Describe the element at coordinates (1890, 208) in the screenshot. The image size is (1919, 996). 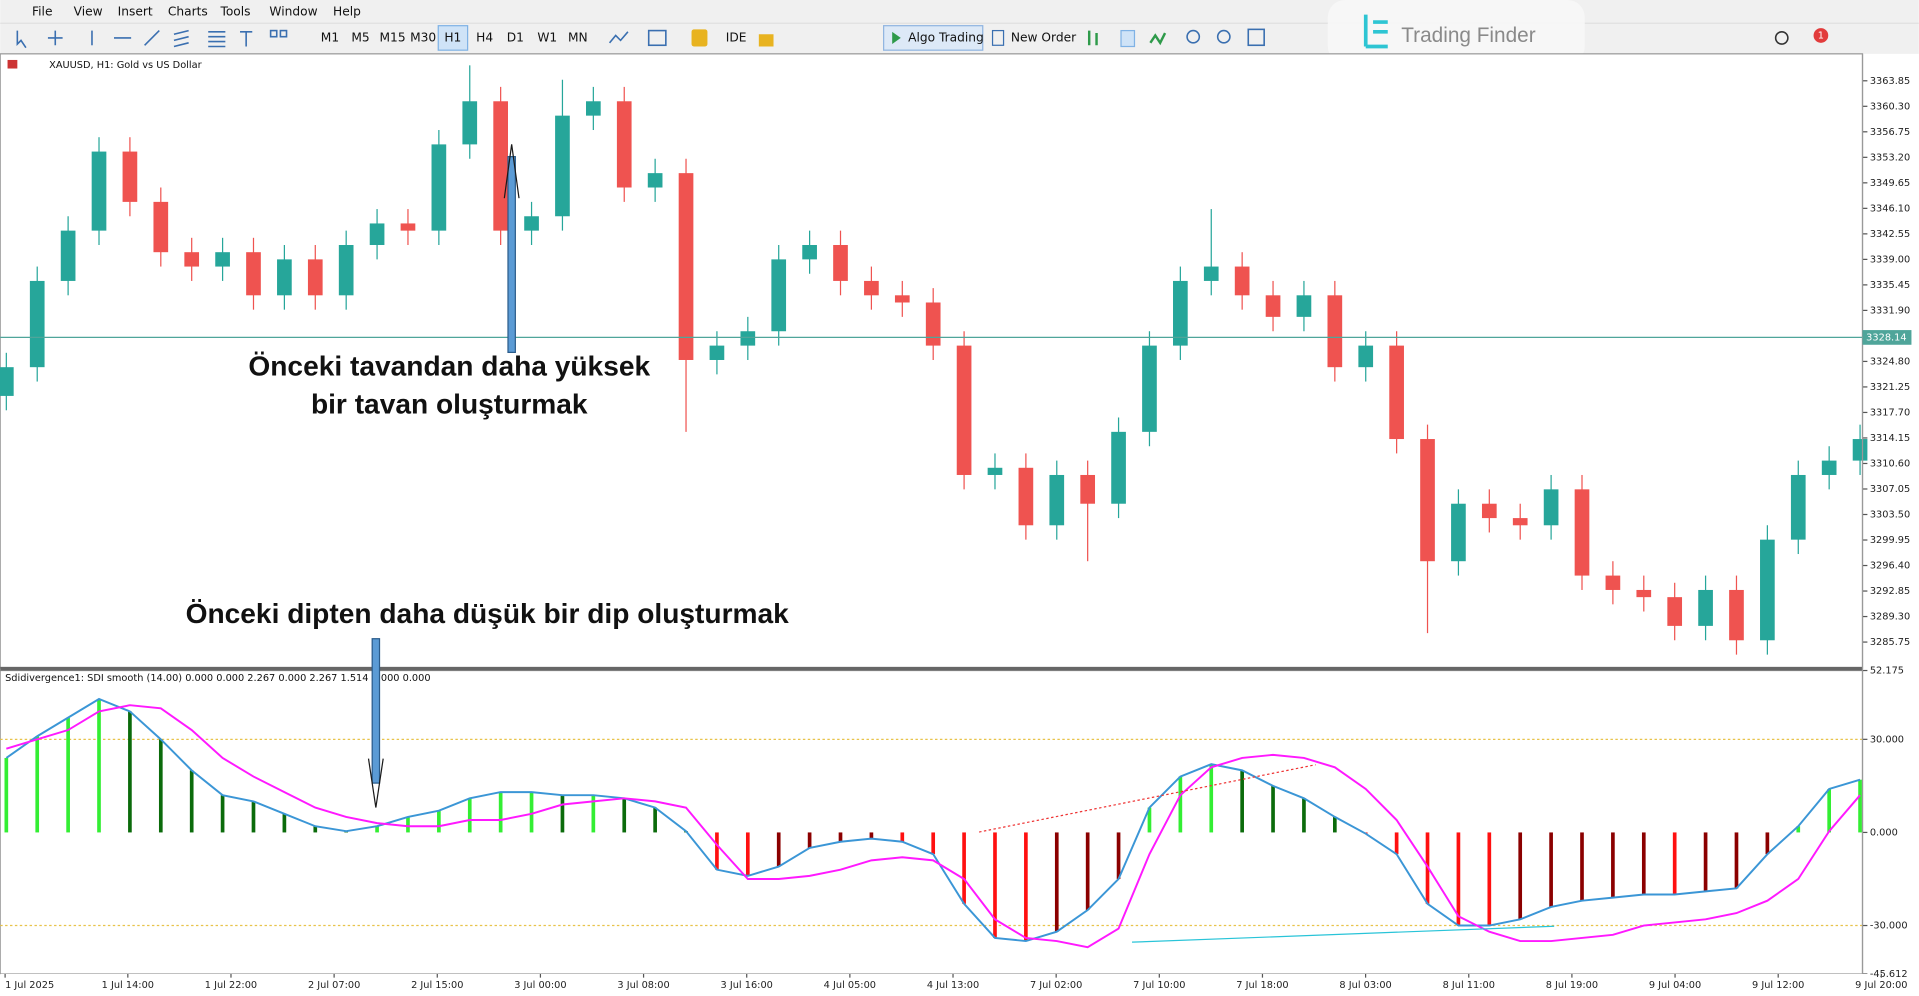
I see `y-tick-label: 3346.10` at that location.